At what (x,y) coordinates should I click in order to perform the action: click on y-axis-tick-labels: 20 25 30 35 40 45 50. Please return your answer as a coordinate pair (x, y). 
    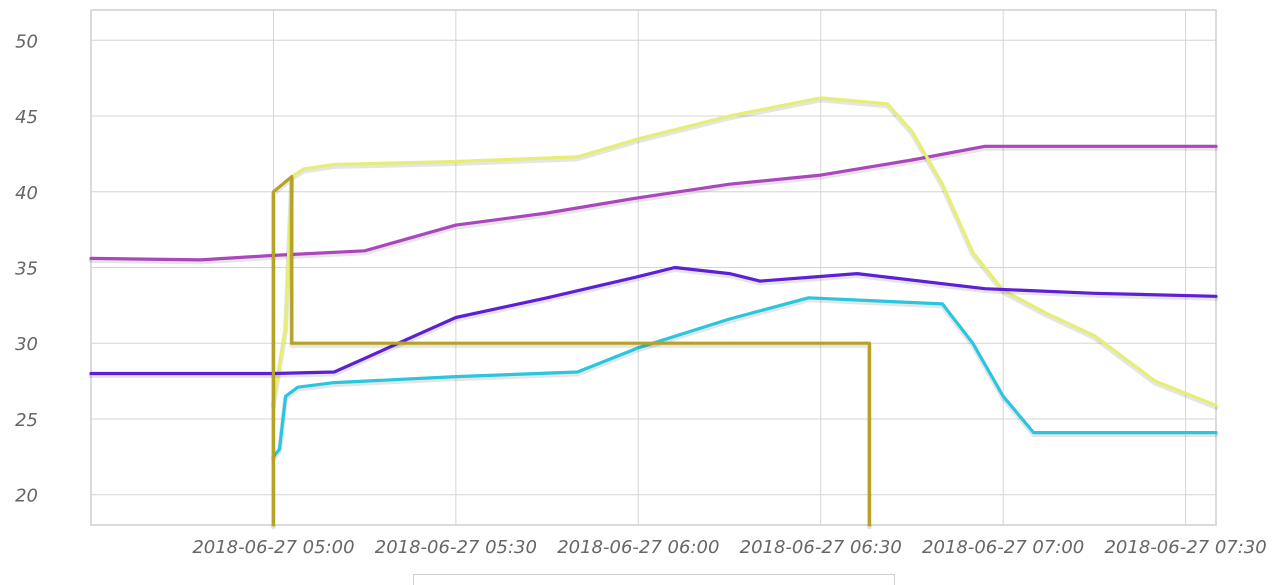
    Looking at the image, I should click on (26, 268).